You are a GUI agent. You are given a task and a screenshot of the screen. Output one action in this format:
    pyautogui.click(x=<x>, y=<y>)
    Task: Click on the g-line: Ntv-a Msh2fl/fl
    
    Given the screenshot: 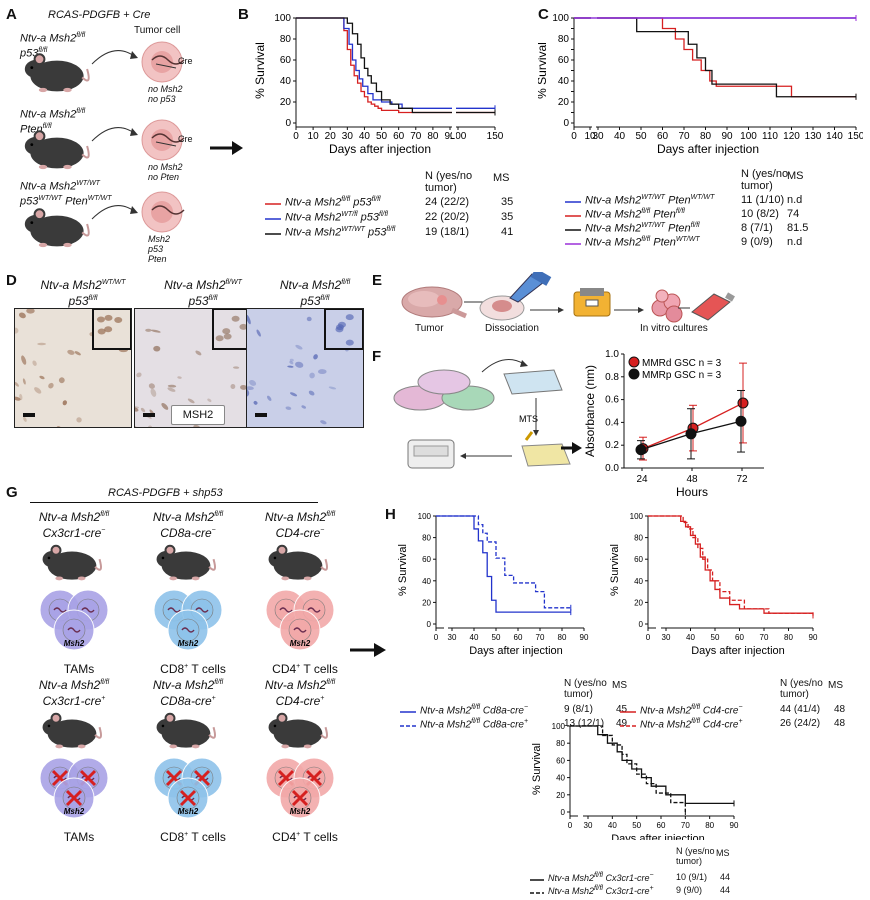 What is the action you would take?
    pyautogui.click(x=188, y=684)
    